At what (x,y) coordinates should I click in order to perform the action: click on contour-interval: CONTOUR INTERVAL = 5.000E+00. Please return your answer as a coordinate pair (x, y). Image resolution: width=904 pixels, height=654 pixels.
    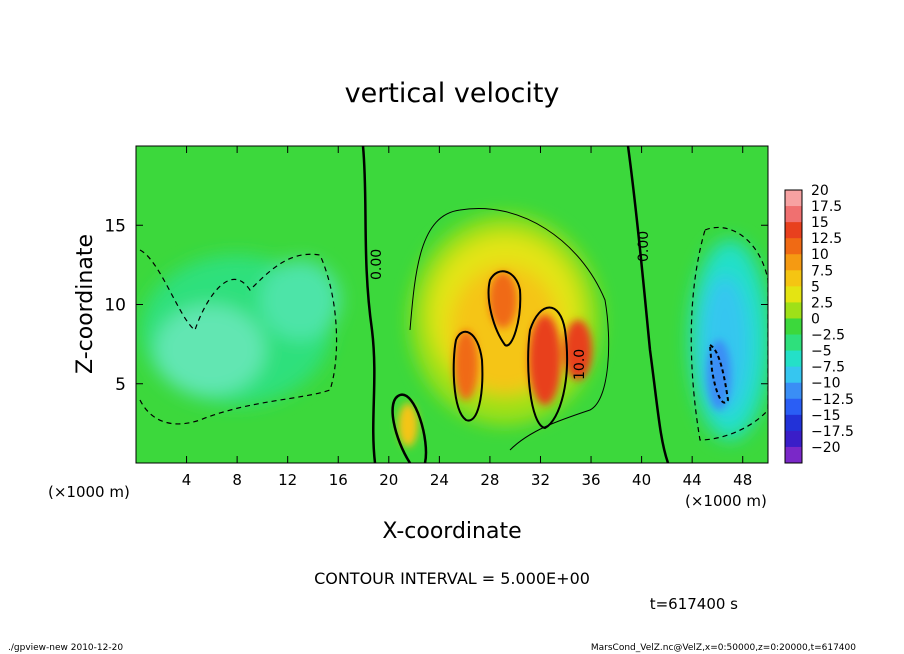
    Looking at the image, I should click on (452, 578).